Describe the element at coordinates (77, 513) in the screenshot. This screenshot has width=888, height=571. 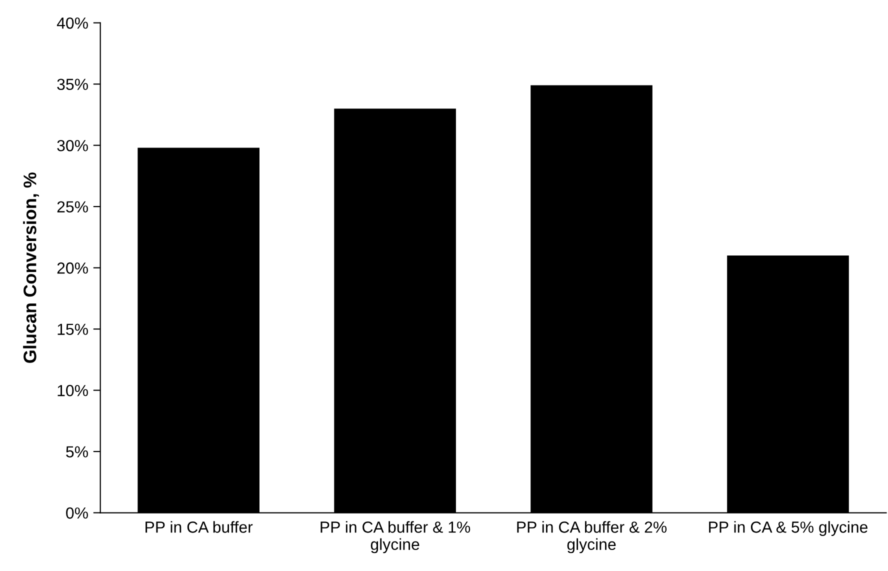
I see `y-tick-label: 0%` at that location.